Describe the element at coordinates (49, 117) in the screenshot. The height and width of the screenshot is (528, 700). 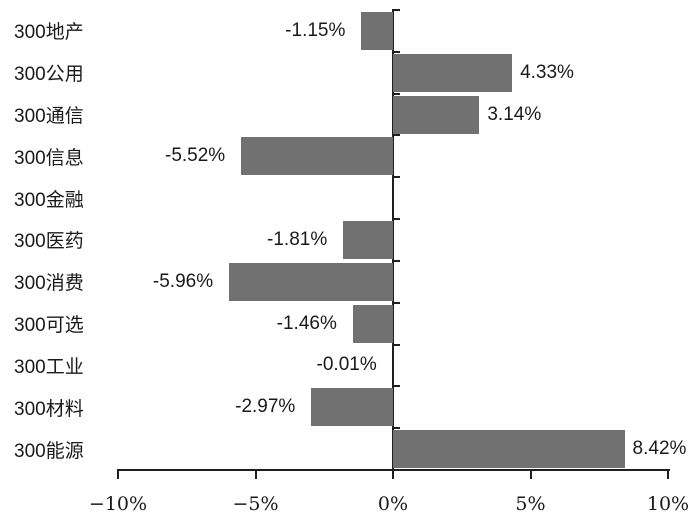
I see `category-label: 300通信` at that location.